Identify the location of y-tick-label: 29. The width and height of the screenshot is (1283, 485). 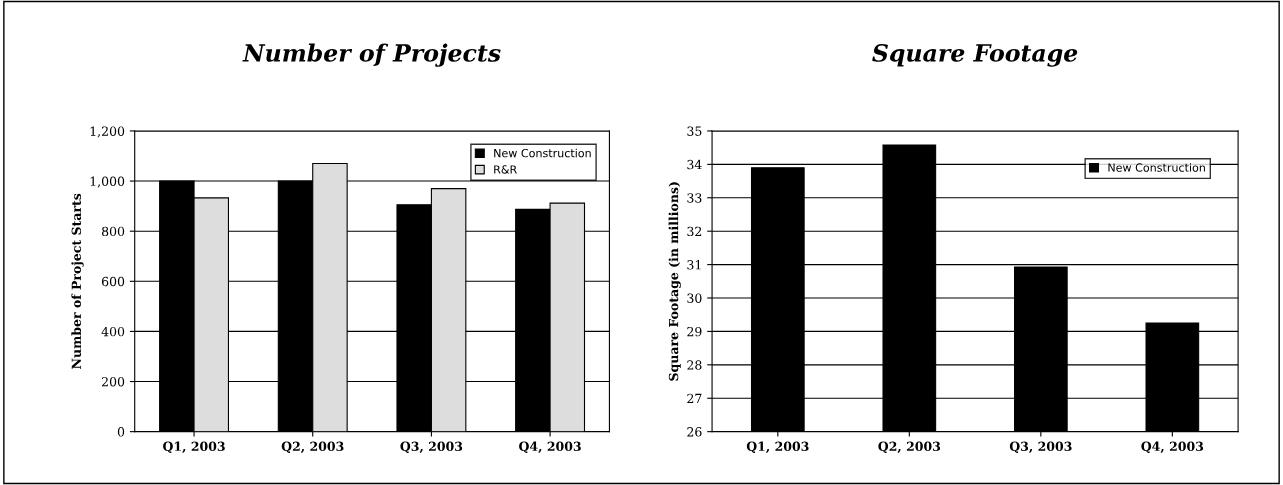
(694, 331).